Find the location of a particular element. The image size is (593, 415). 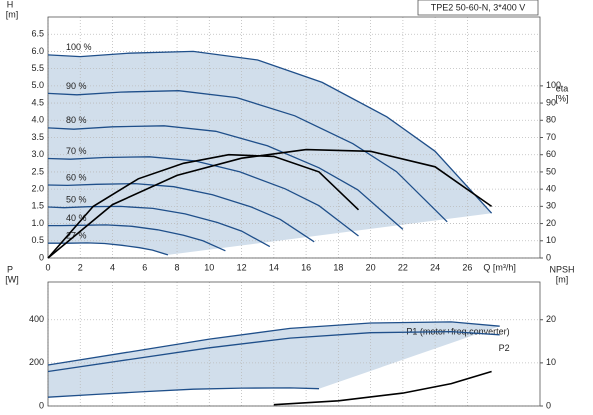

y-tick-label: 3.0 is located at coordinates (37, 154).